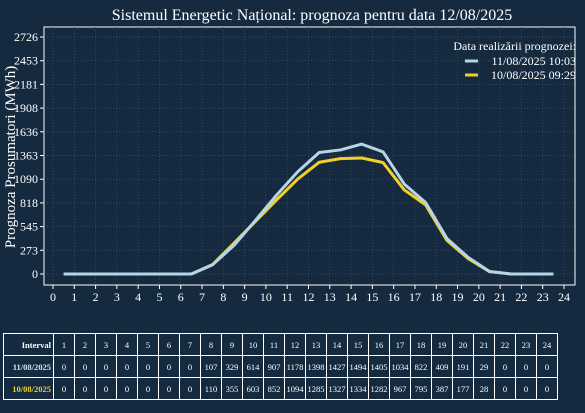  What do you see at coordinates (442, 366) in the screenshot?
I see `table-cell: 409` at bounding box center [442, 366].